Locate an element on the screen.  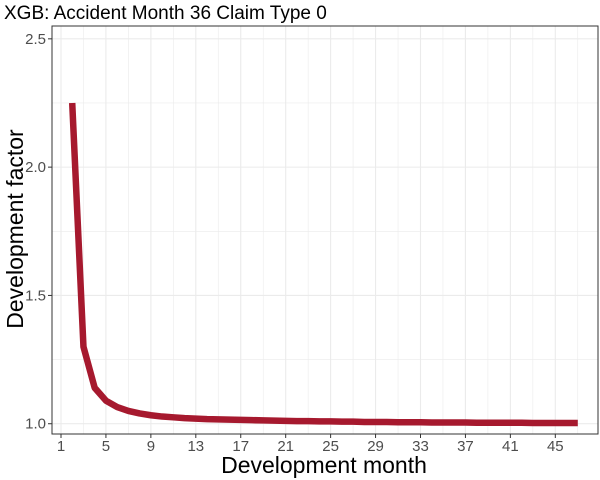
y-tick-label: 2.0 is located at coordinates (35, 167).